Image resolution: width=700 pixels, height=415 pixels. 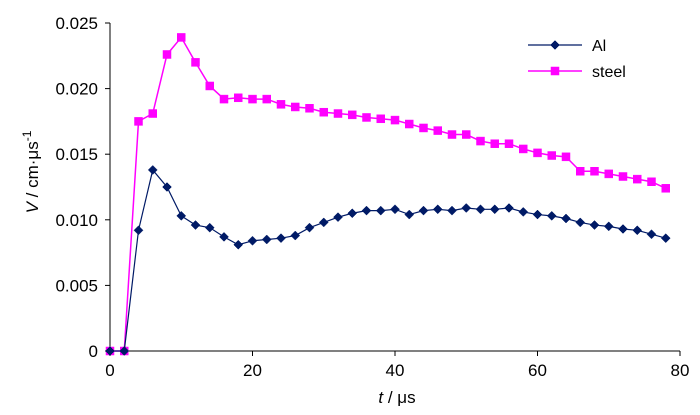 I want to click on legend-label: Al, so click(x=599, y=46).